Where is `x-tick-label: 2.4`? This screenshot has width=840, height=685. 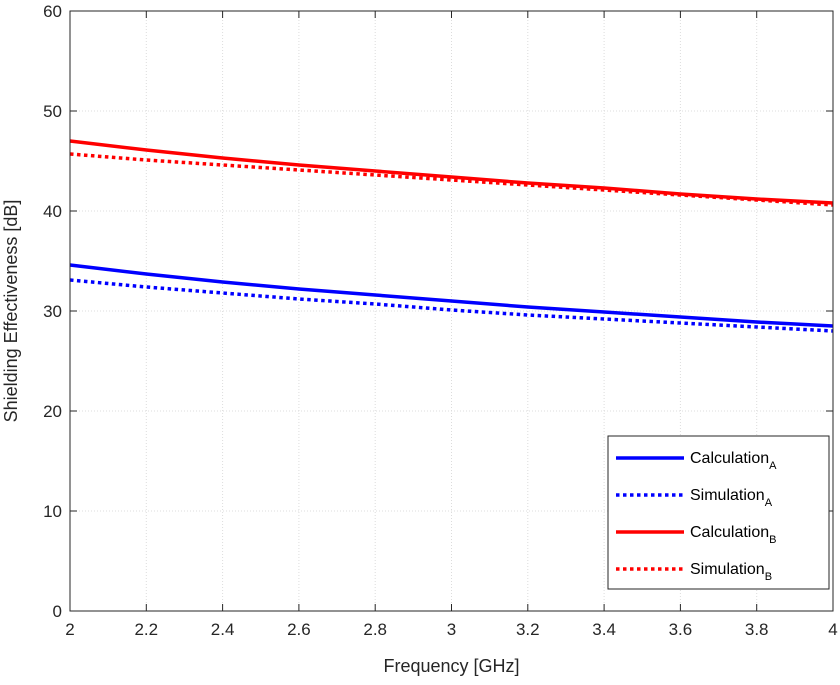
x-tick-label: 2.4 is located at coordinates (223, 629).